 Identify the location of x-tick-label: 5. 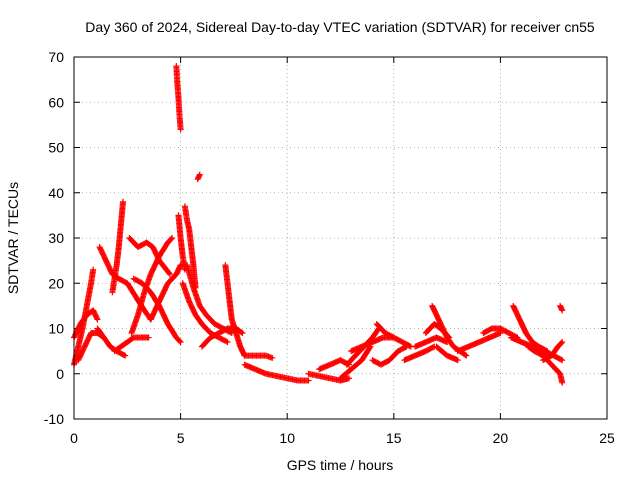
(181, 438).